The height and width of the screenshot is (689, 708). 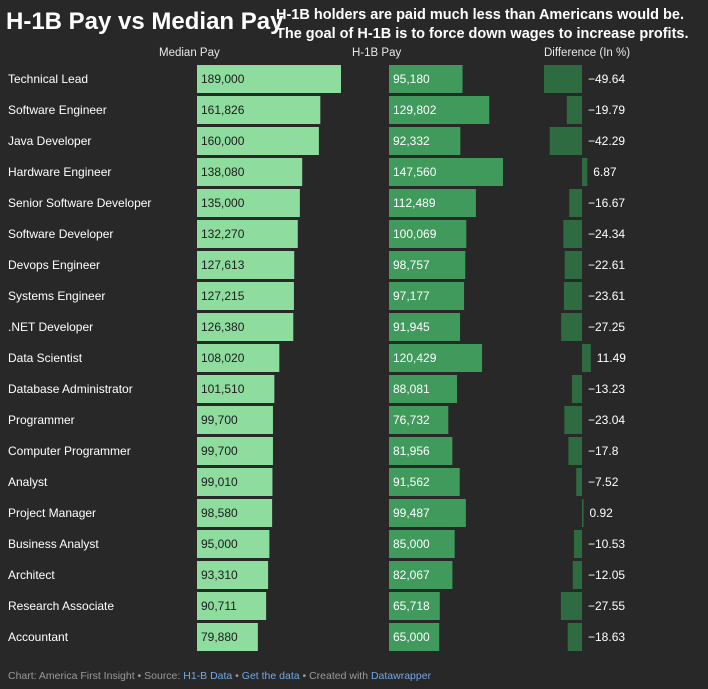 What do you see at coordinates (606, 606) in the screenshot?
I see `difference-value: −27.55` at bounding box center [606, 606].